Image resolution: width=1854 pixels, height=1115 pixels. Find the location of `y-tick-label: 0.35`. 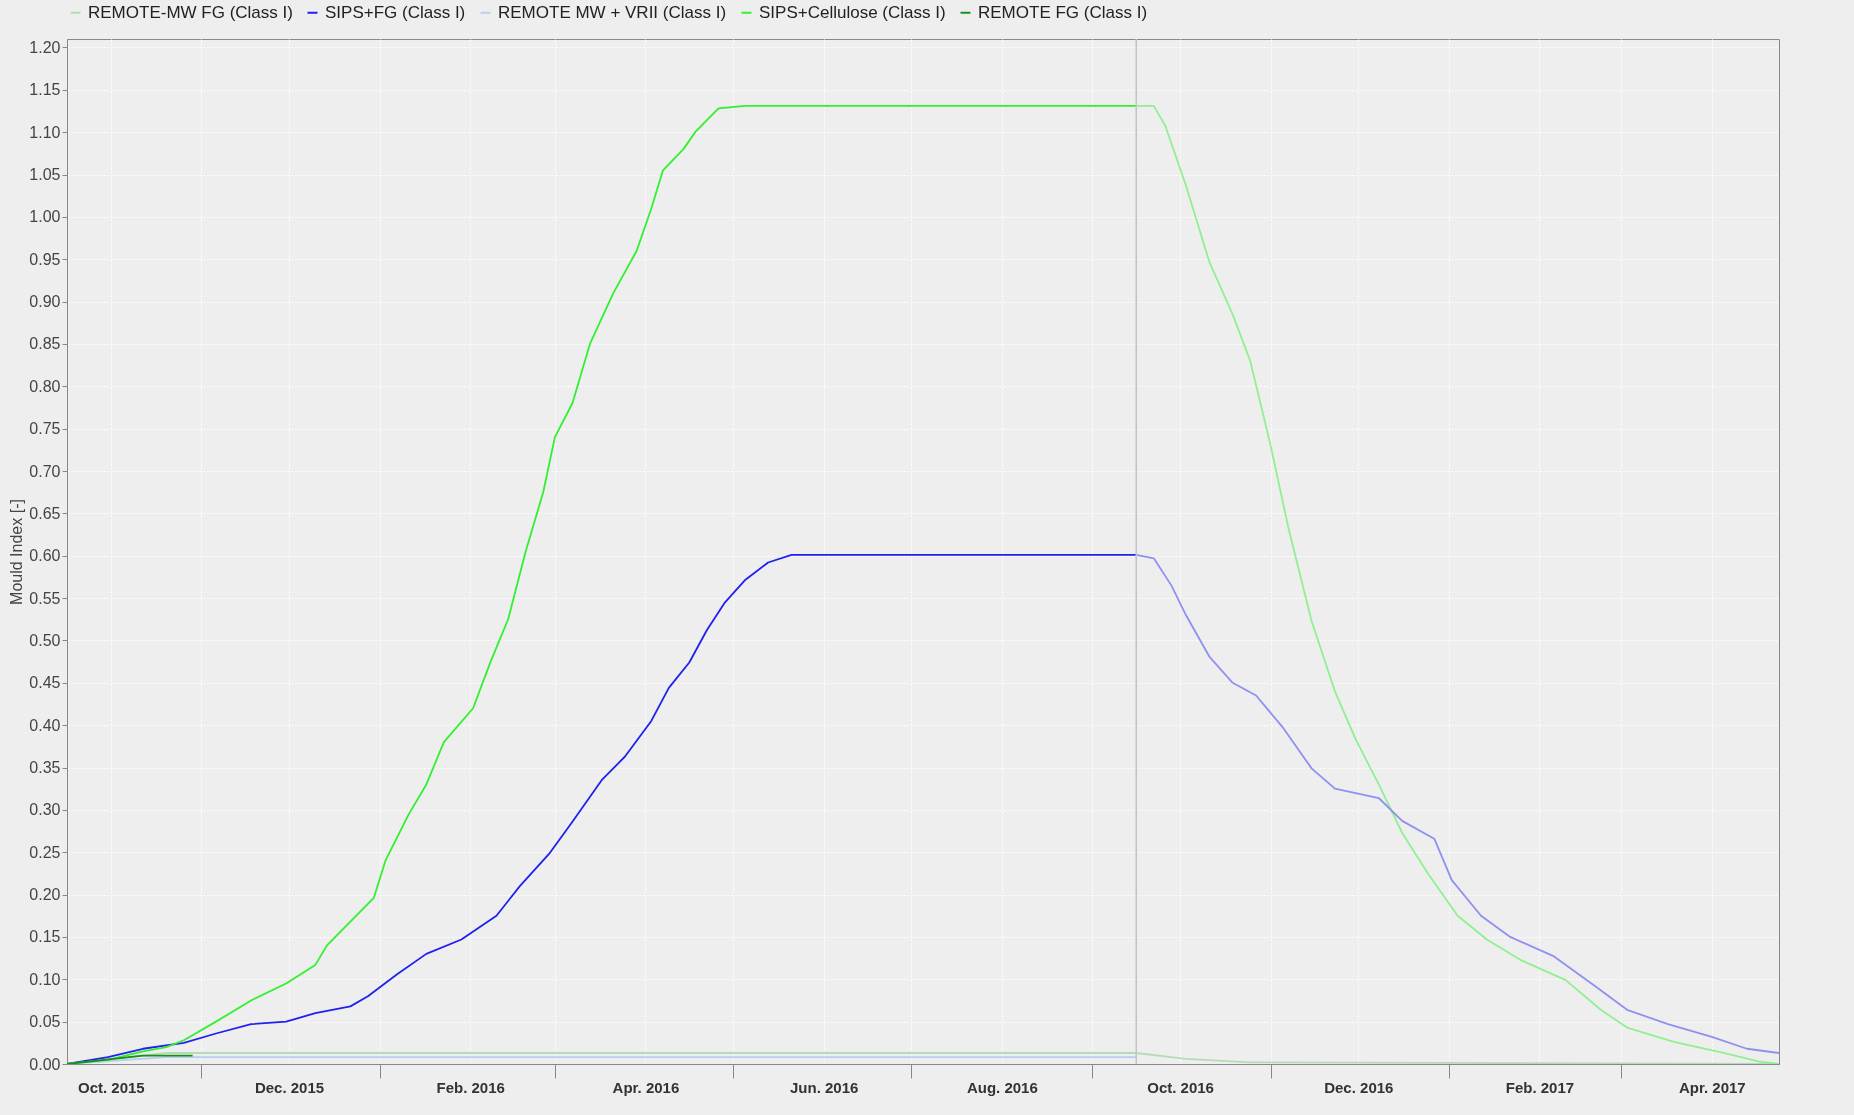

y-tick-label: 0.35 is located at coordinates (45, 768).